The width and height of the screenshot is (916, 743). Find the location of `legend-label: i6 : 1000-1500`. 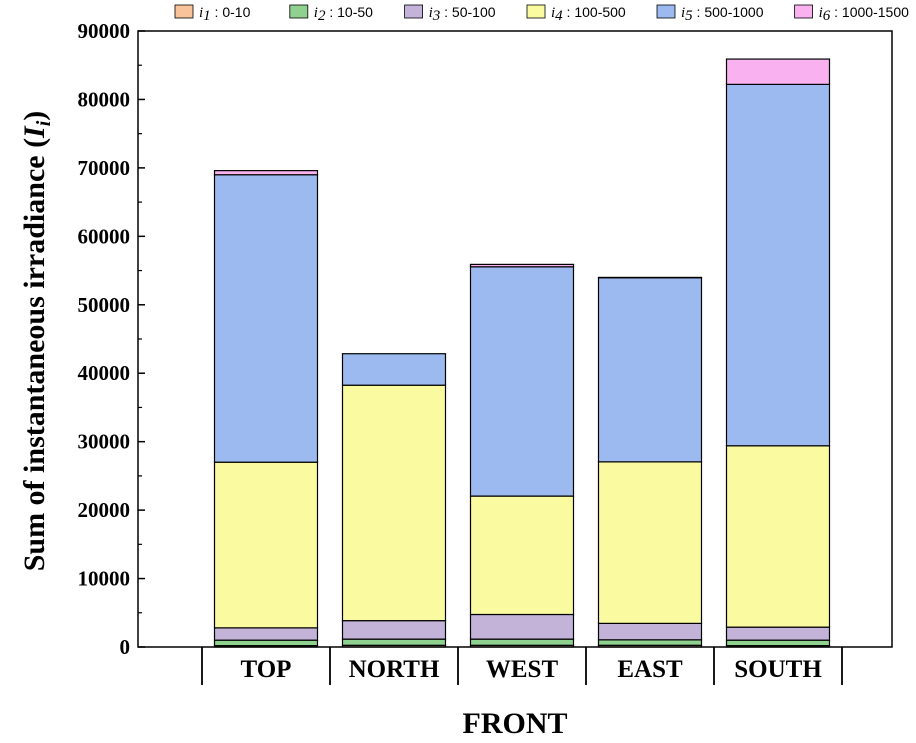

legend-label: i6 : 1000-1500 is located at coordinates (864, 14).